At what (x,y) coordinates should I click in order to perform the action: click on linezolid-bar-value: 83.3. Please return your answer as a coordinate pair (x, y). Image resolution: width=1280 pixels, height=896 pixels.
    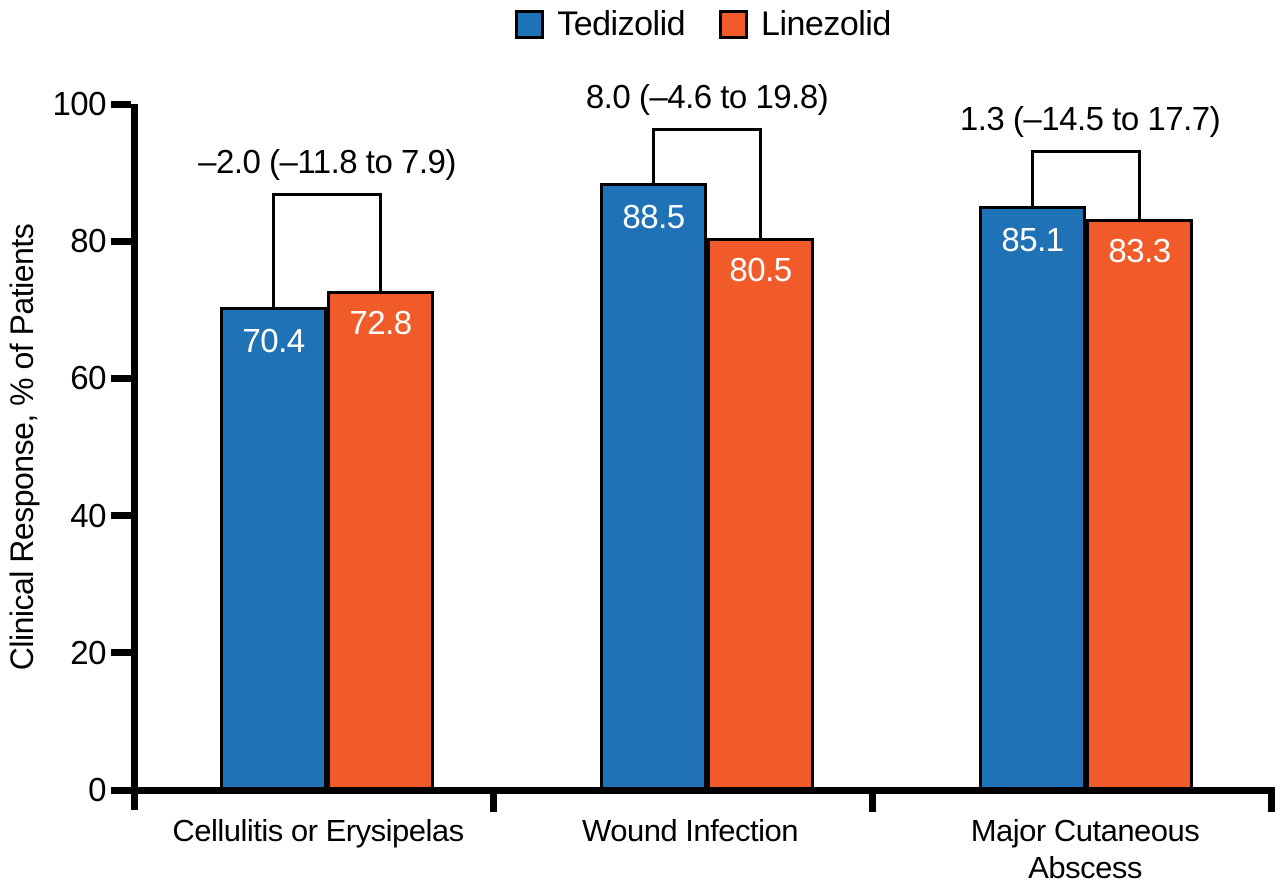
    Looking at the image, I should click on (1139, 250).